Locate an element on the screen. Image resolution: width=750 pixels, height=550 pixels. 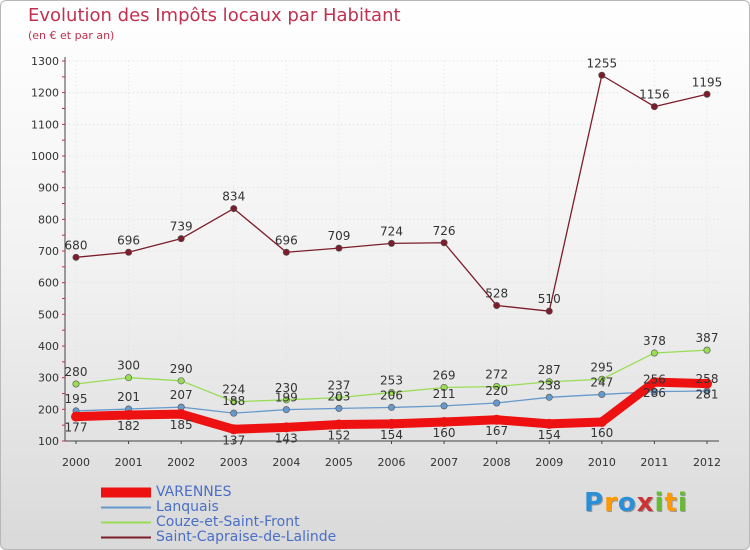
point-lanquais-2010 is located at coordinates (602, 394).